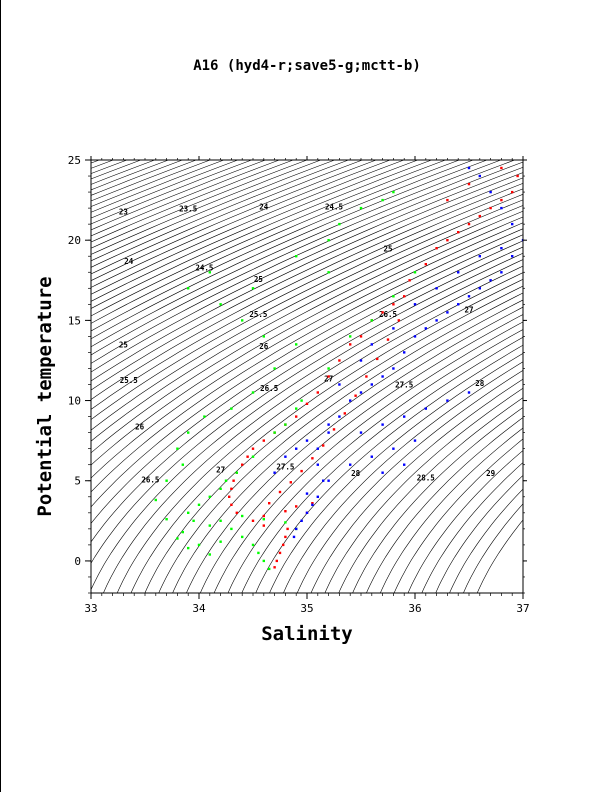  Describe the element at coordinates (74, 160) in the screenshot. I see `y-tick-label: 25` at that location.